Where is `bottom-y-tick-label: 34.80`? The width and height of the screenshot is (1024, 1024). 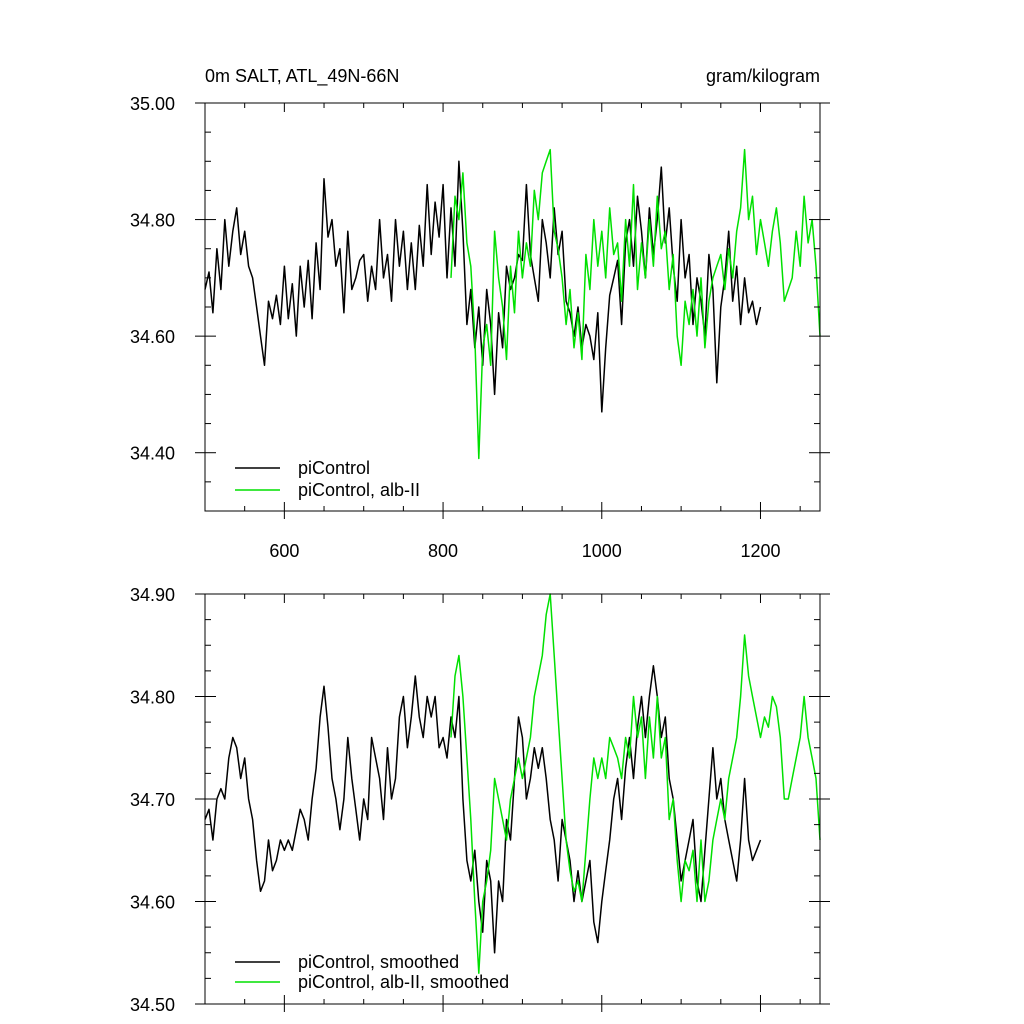
bottom-y-tick-label: 34.80 is located at coordinates (152, 698).